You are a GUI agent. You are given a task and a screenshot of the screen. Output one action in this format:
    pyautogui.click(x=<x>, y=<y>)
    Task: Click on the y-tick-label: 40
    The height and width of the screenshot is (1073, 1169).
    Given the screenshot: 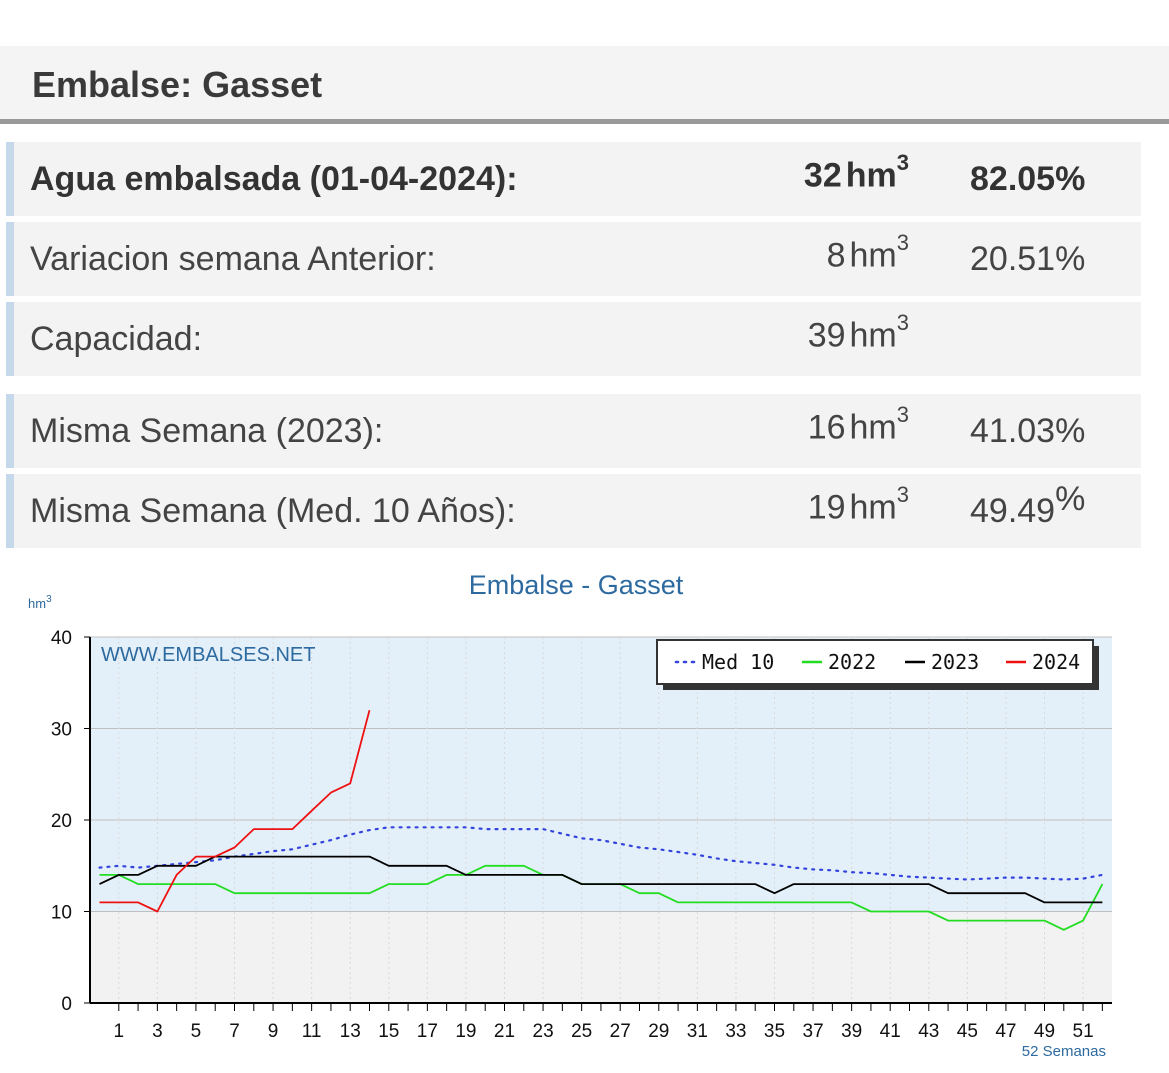 What is the action you would take?
    pyautogui.click(x=61, y=638)
    